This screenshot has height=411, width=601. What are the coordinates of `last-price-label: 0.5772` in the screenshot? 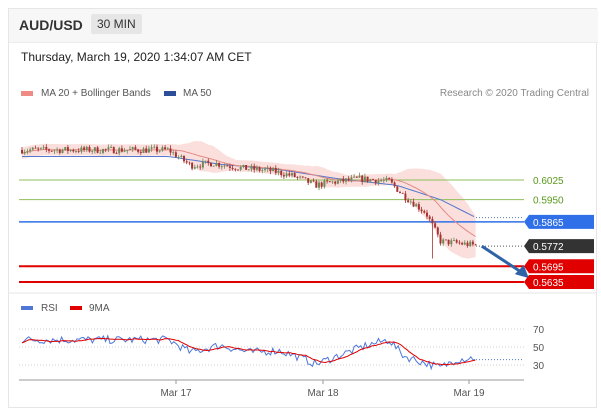 It's located at (548, 247).